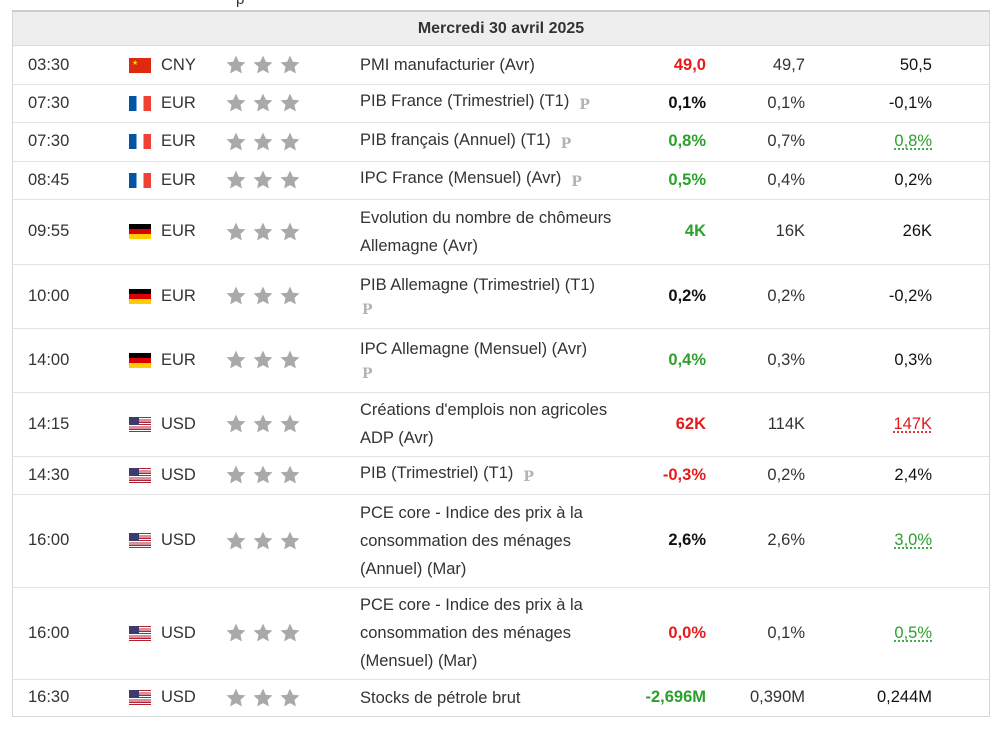  What do you see at coordinates (913, 474) in the screenshot?
I see `previous-value: 2,4%` at bounding box center [913, 474].